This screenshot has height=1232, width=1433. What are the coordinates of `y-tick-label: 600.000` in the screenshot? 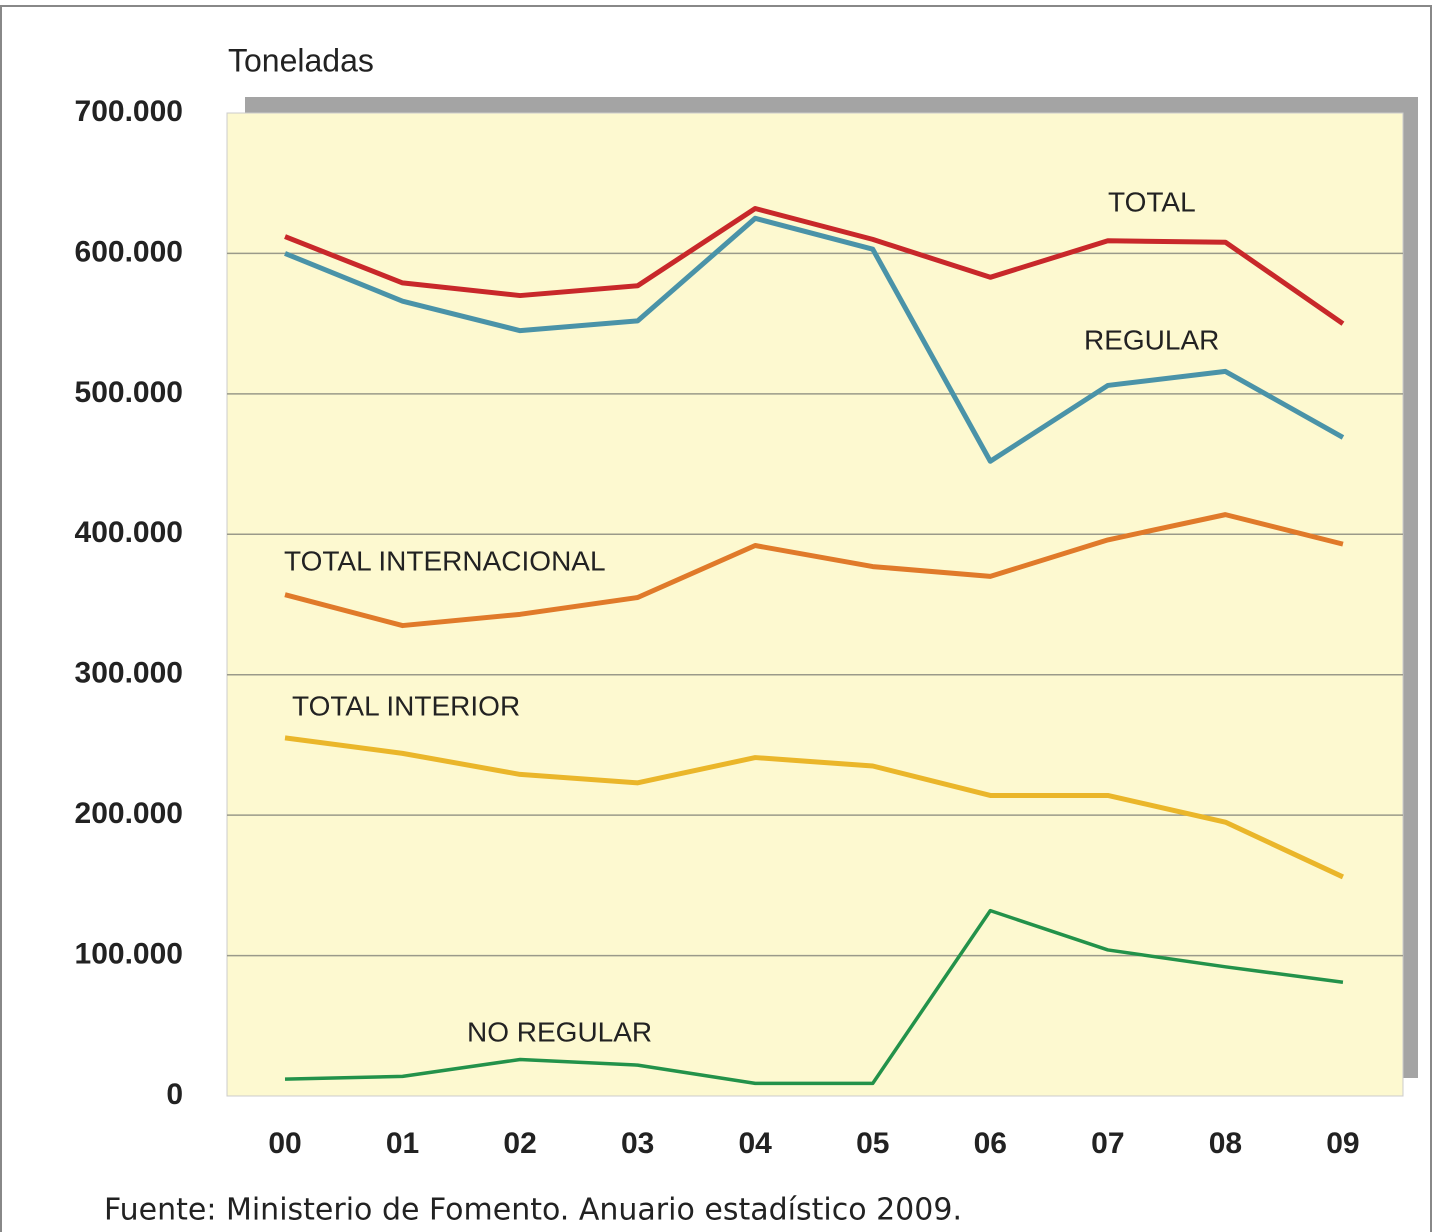 It's located at (129, 251).